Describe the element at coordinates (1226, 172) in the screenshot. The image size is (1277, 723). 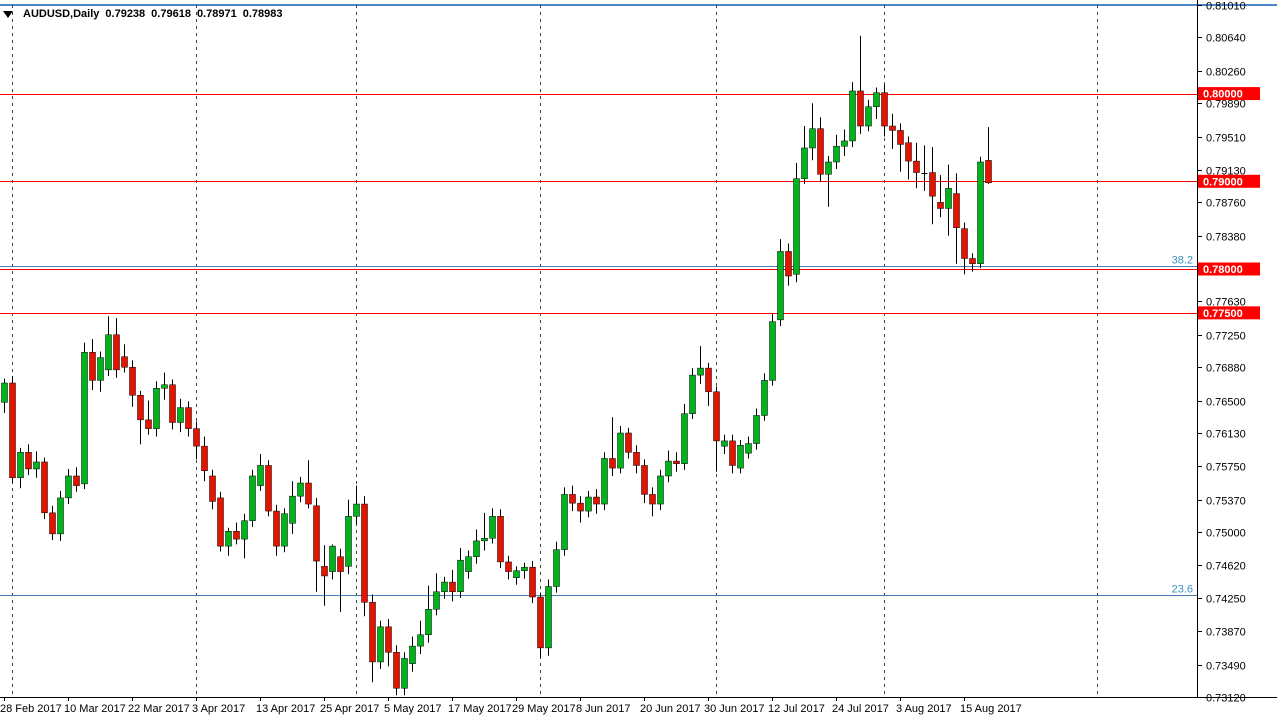
I see `y-tick-label: 0.79130` at that location.